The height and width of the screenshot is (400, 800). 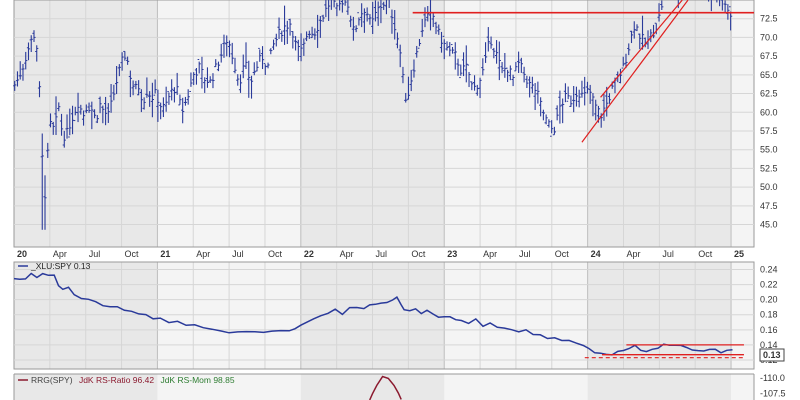 I want to click on rrg-rs-ratio-line, so click(x=385, y=387).